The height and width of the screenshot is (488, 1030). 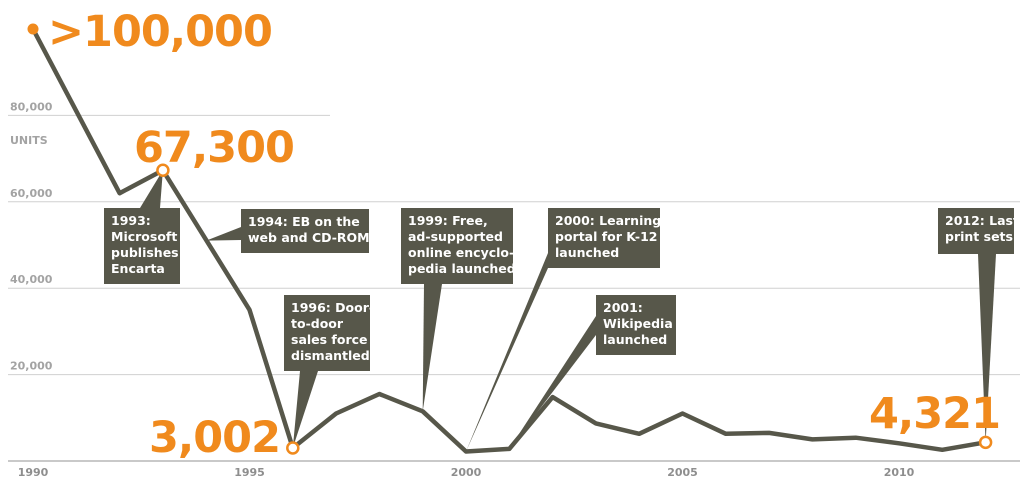 What do you see at coordinates (160, 32) in the screenshot?
I see `value-label: >100,000` at bounding box center [160, 32].